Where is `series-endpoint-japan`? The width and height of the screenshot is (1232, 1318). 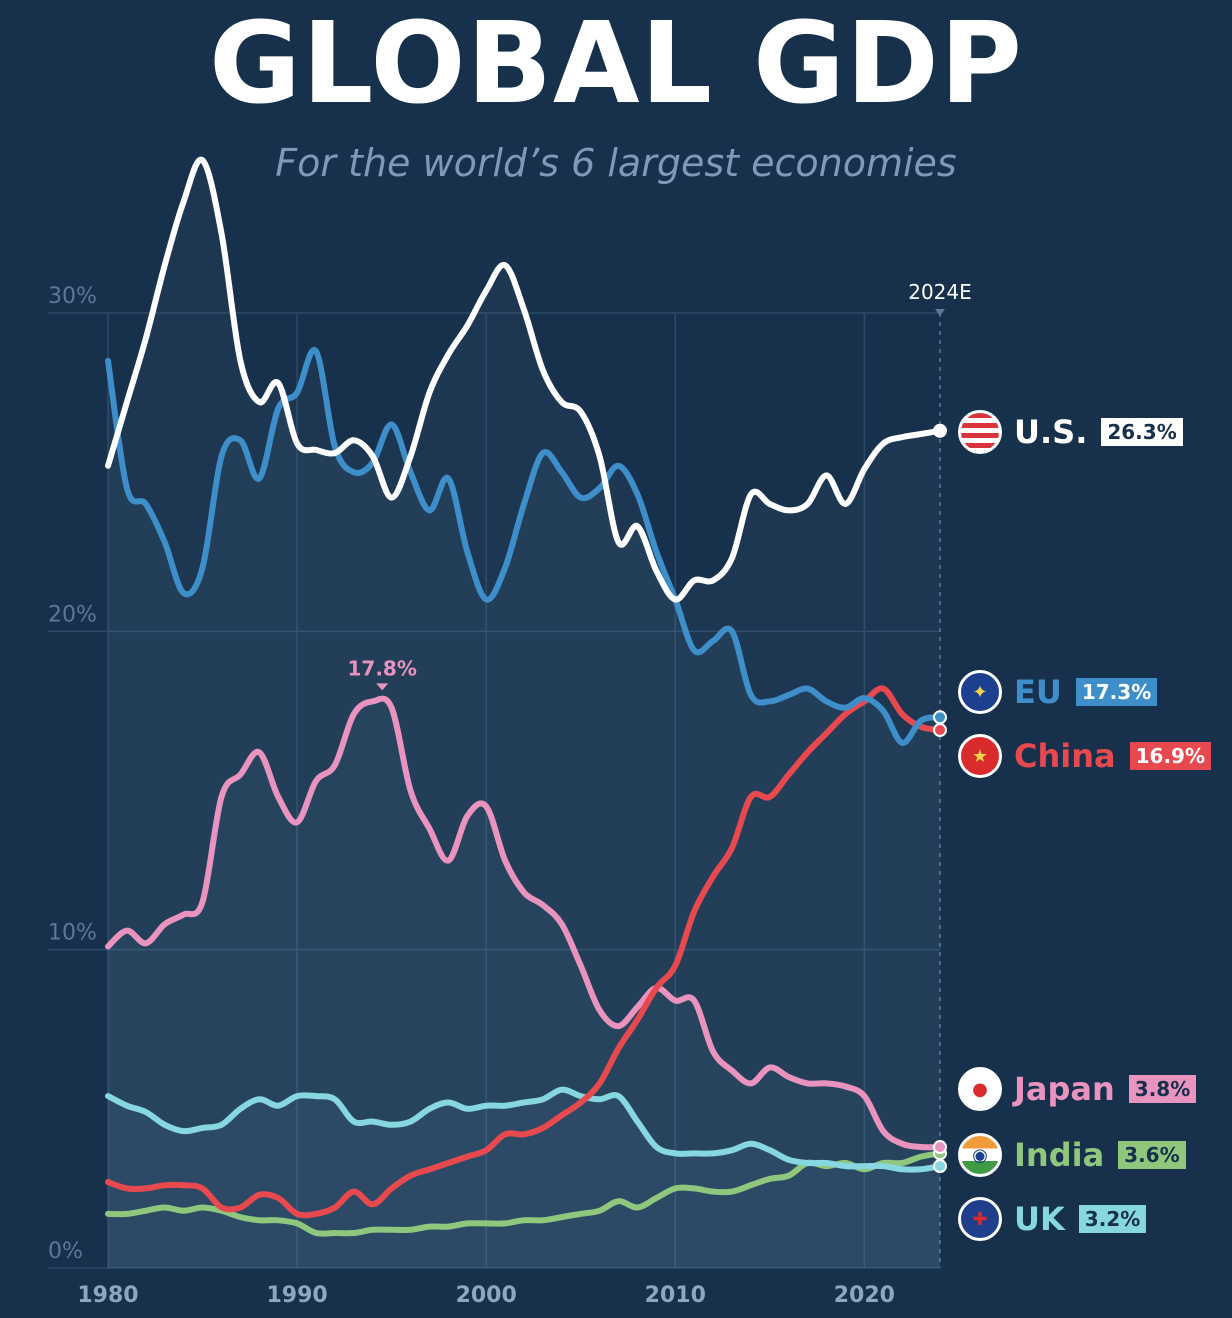
series-endpoint-japan is located at coordinates (940, 1147).